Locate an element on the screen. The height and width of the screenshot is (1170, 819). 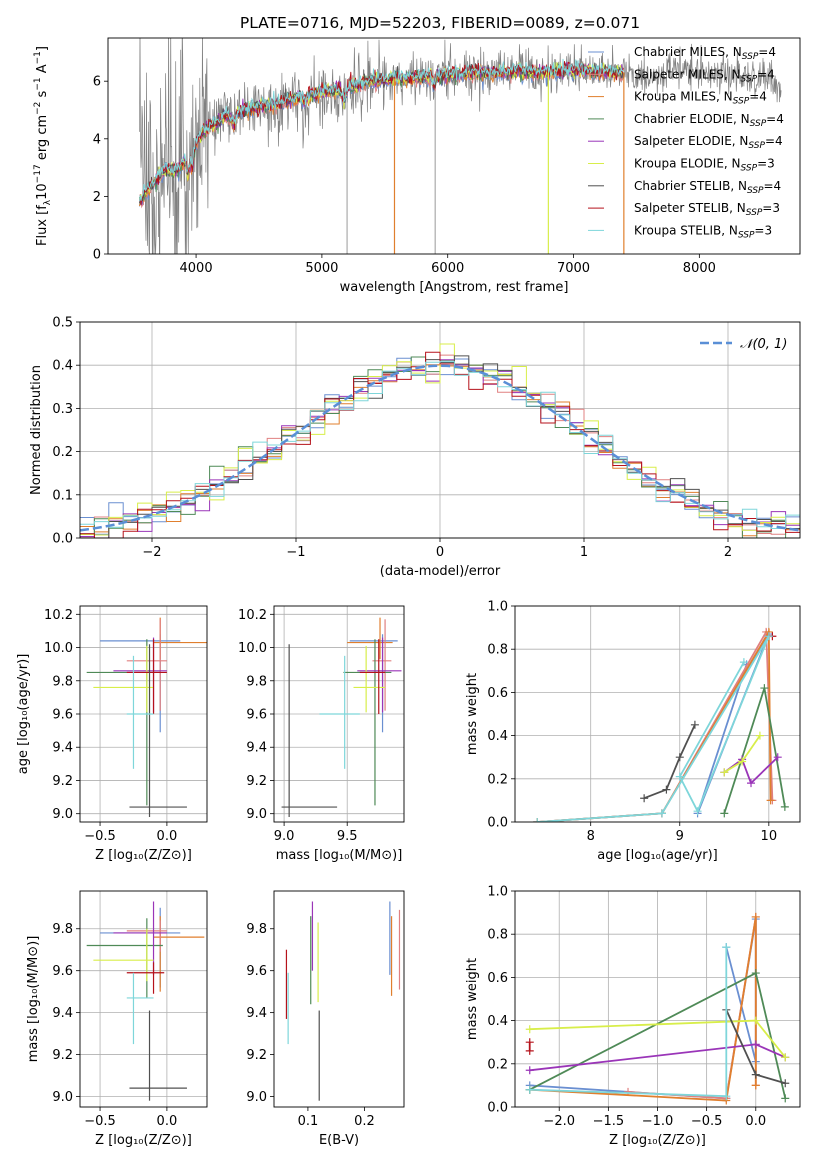
x-tick-label: −2 is located at coordinates (151, 552).